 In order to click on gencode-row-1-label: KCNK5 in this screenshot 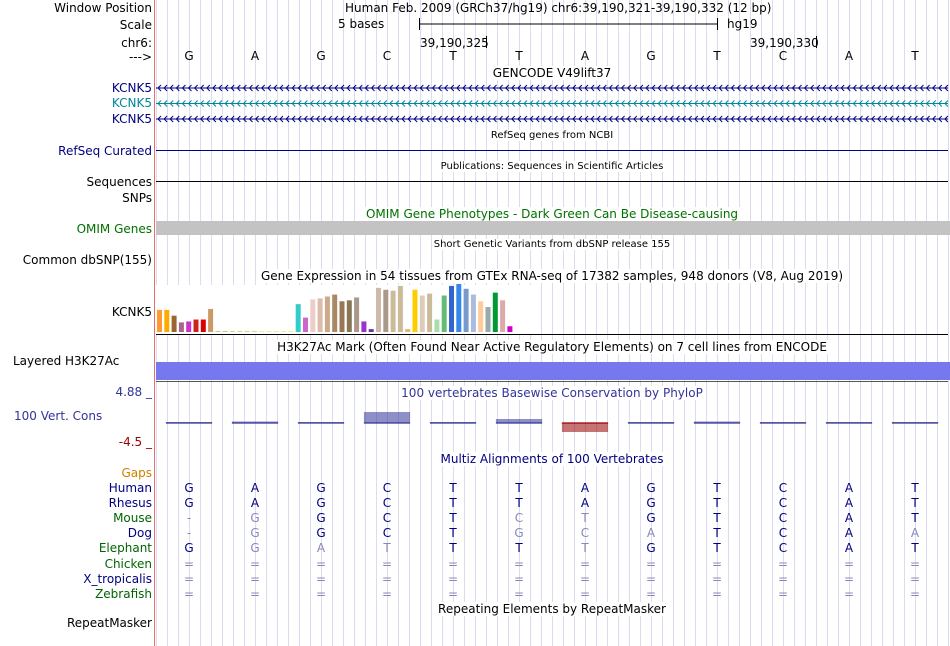, I will do `click(131, 88)`.